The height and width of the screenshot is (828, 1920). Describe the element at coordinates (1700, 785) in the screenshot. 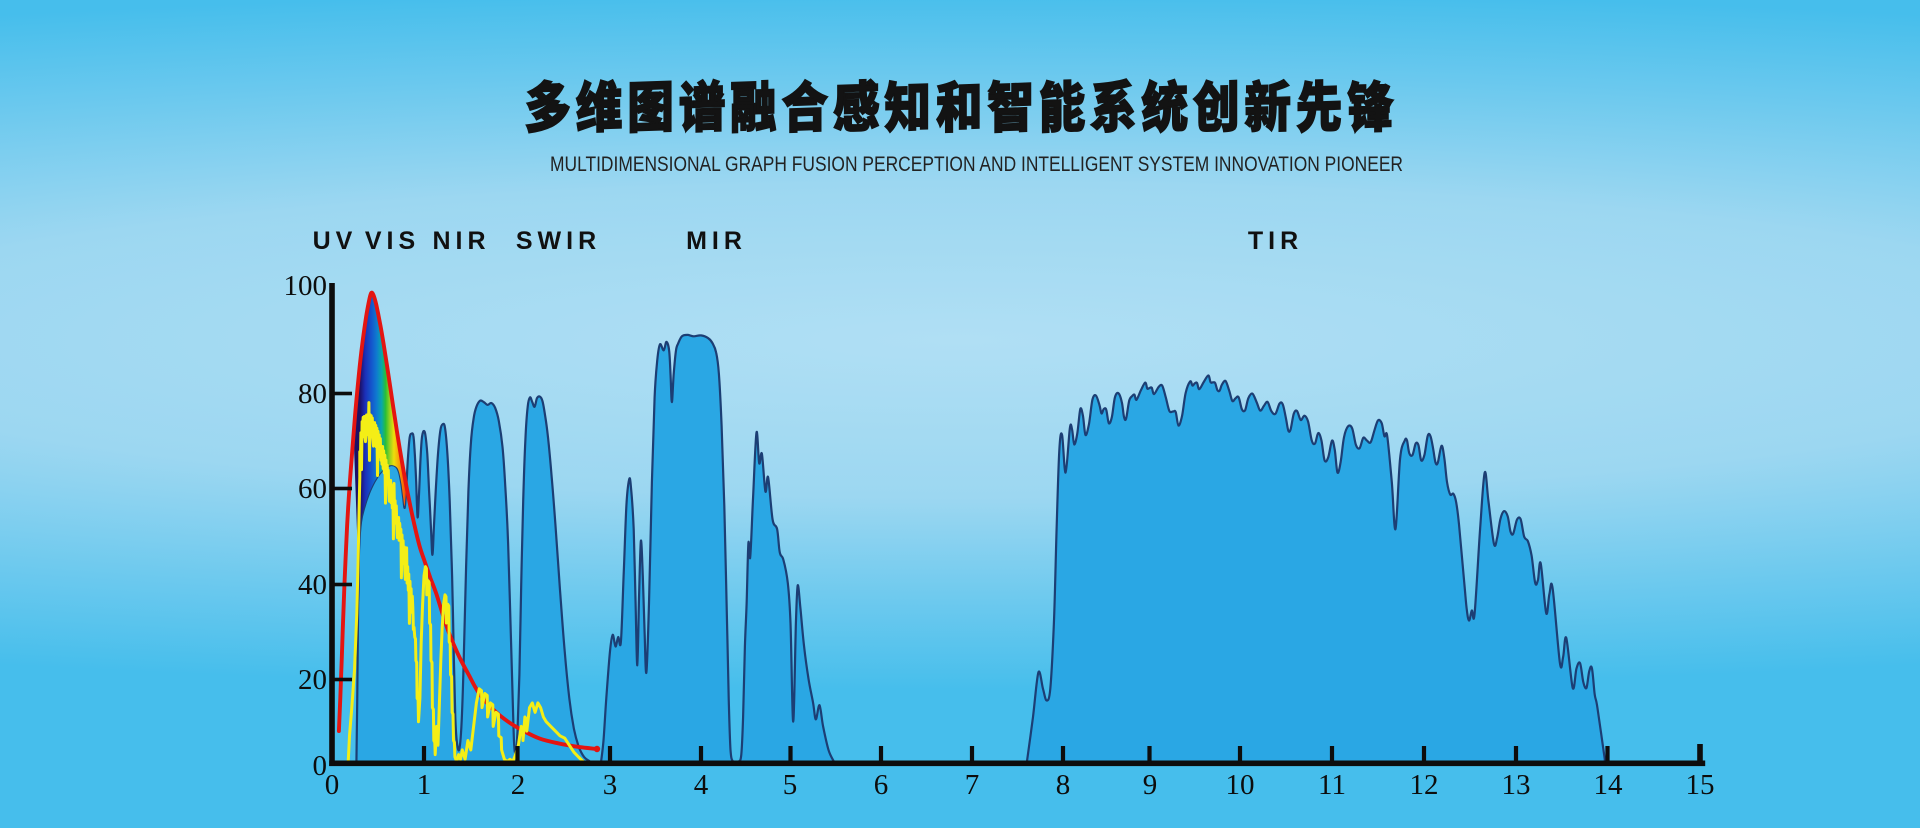

I see `svg-text: 15` at that location.